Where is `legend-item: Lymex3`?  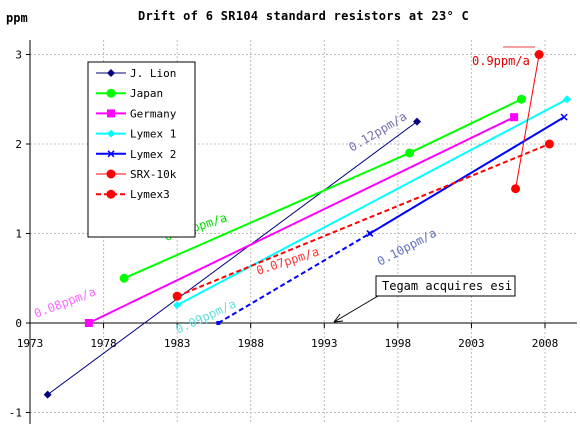
legend-item: Lymex3 is located at coordinates (133, 194).